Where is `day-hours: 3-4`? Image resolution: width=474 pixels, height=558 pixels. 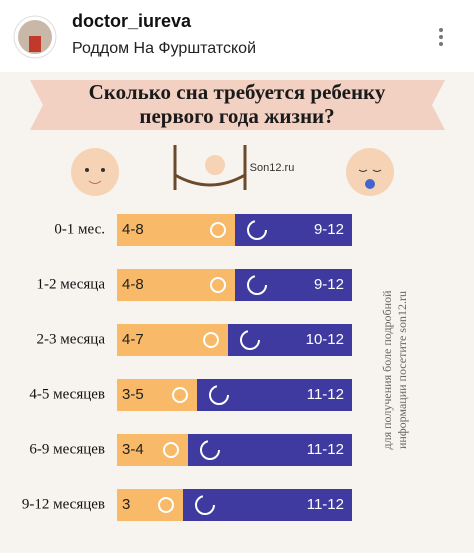 day-hours: 3-4 is located at coordinates (133, 449).